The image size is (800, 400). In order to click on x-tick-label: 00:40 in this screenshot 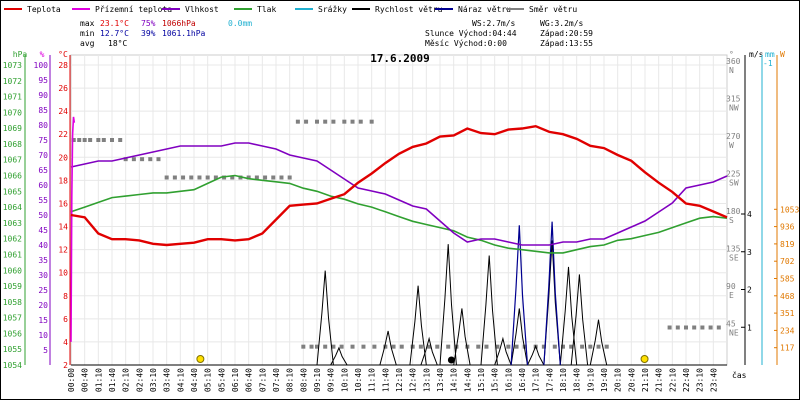, I will do `click(85, 380)`.